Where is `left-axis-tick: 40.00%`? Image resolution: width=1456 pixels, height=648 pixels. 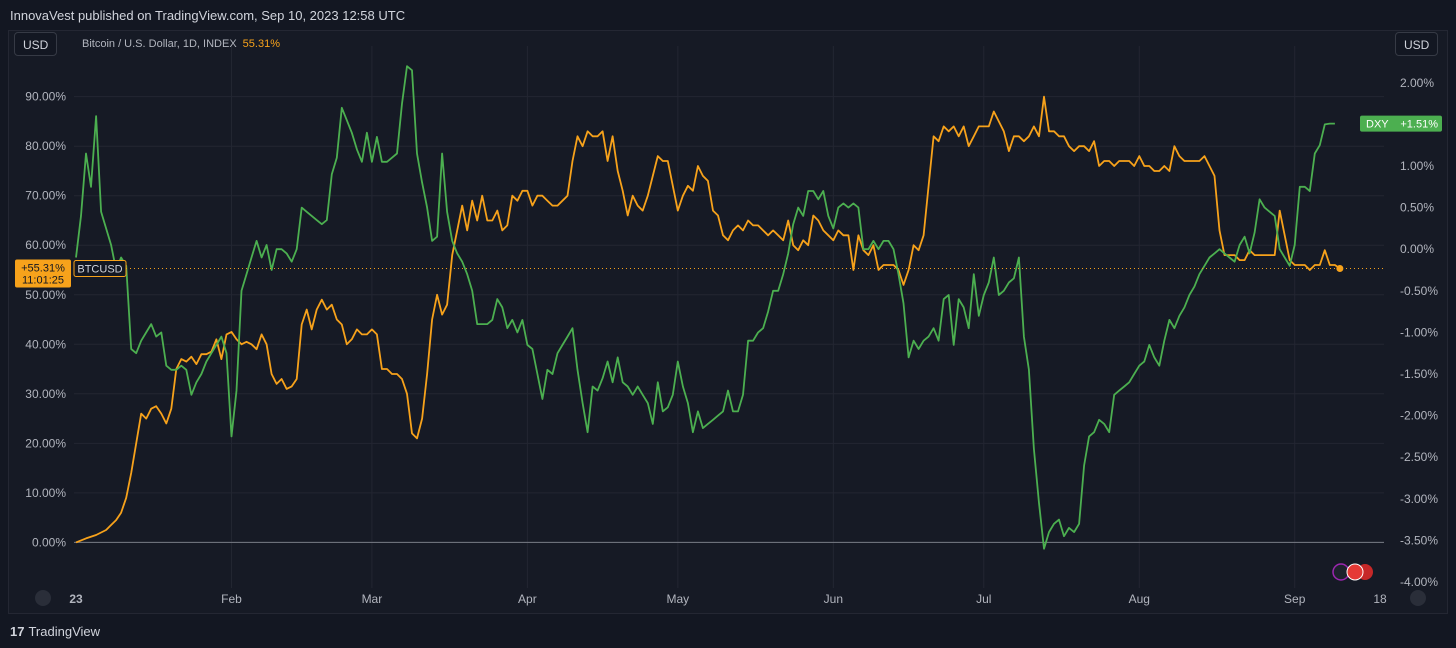
left-axis-tick: 40.00% is located at coordinates (45, 344).